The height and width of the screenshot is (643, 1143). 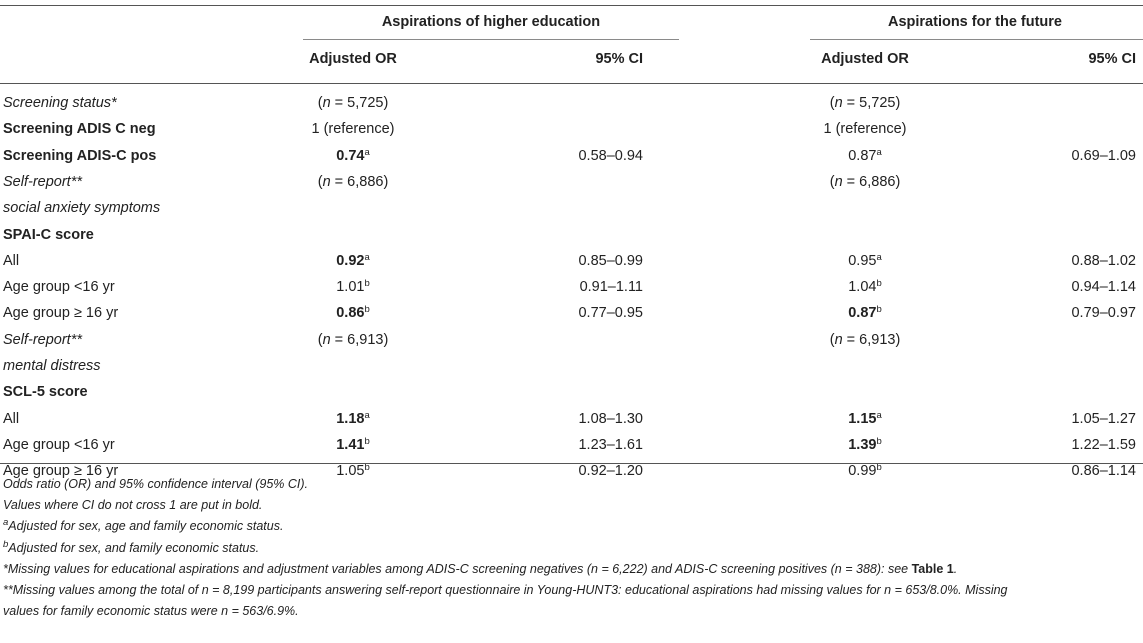 What do you see at coordinates (865, 340) in the screenshot?
I see `adjusted-or-future: (n = 6,913)` at bounding box center [865, 340].